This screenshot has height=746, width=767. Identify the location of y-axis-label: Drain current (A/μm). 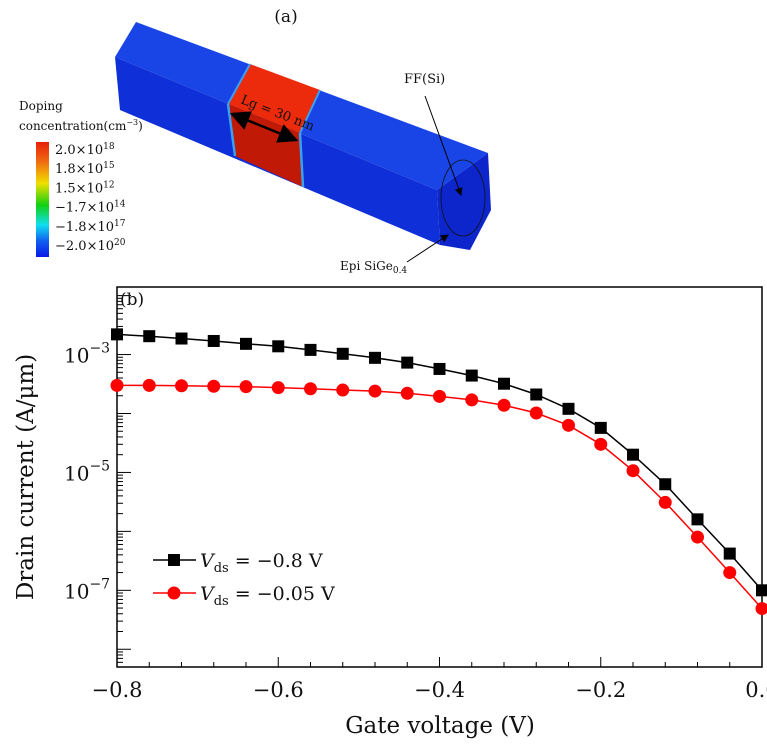
(26, 477).